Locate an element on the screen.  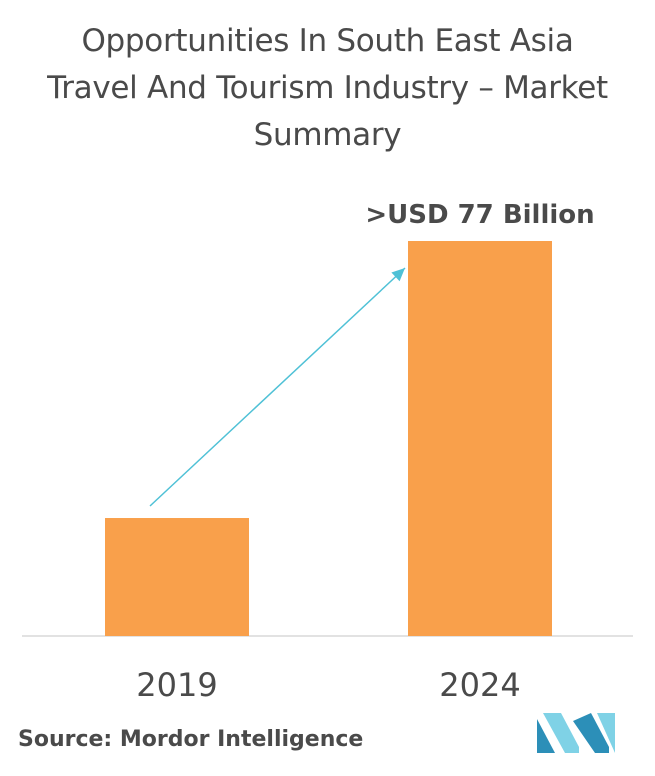
trend-arrow-line is located at coordinates (277, 387).